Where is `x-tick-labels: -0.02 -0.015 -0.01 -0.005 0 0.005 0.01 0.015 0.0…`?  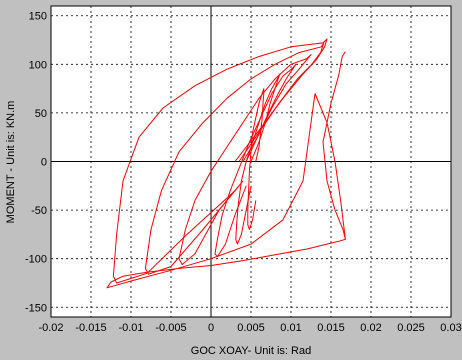
x-tick-labels: -0.02 -0.015 -0.01 -0.005 0 0.005 0.01 0.015 0.0… is located at coordinates (249, 328).